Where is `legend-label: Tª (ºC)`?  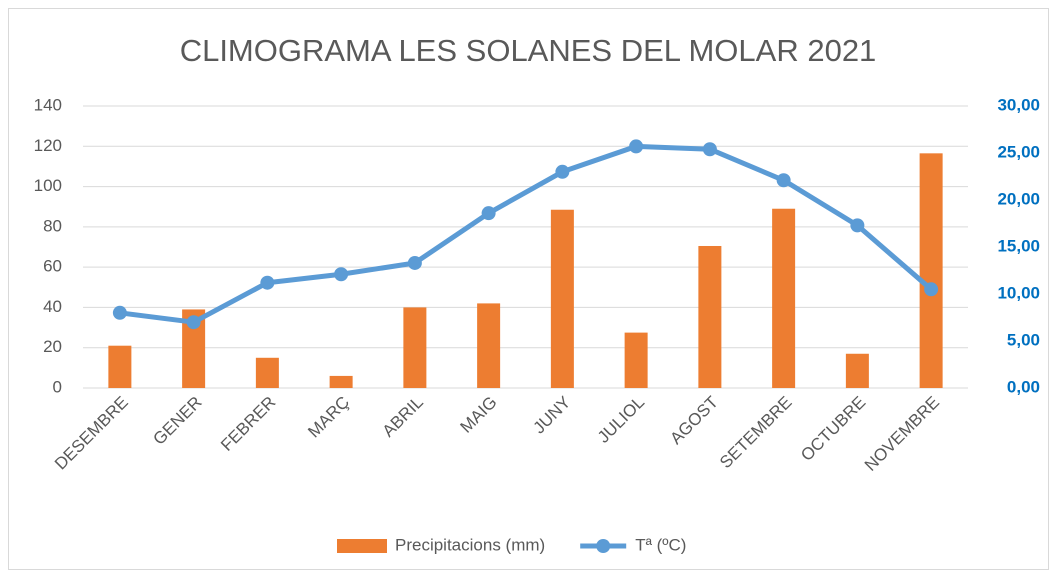 legend-label: Tª (ºC) is located at coordinates (660, 544).